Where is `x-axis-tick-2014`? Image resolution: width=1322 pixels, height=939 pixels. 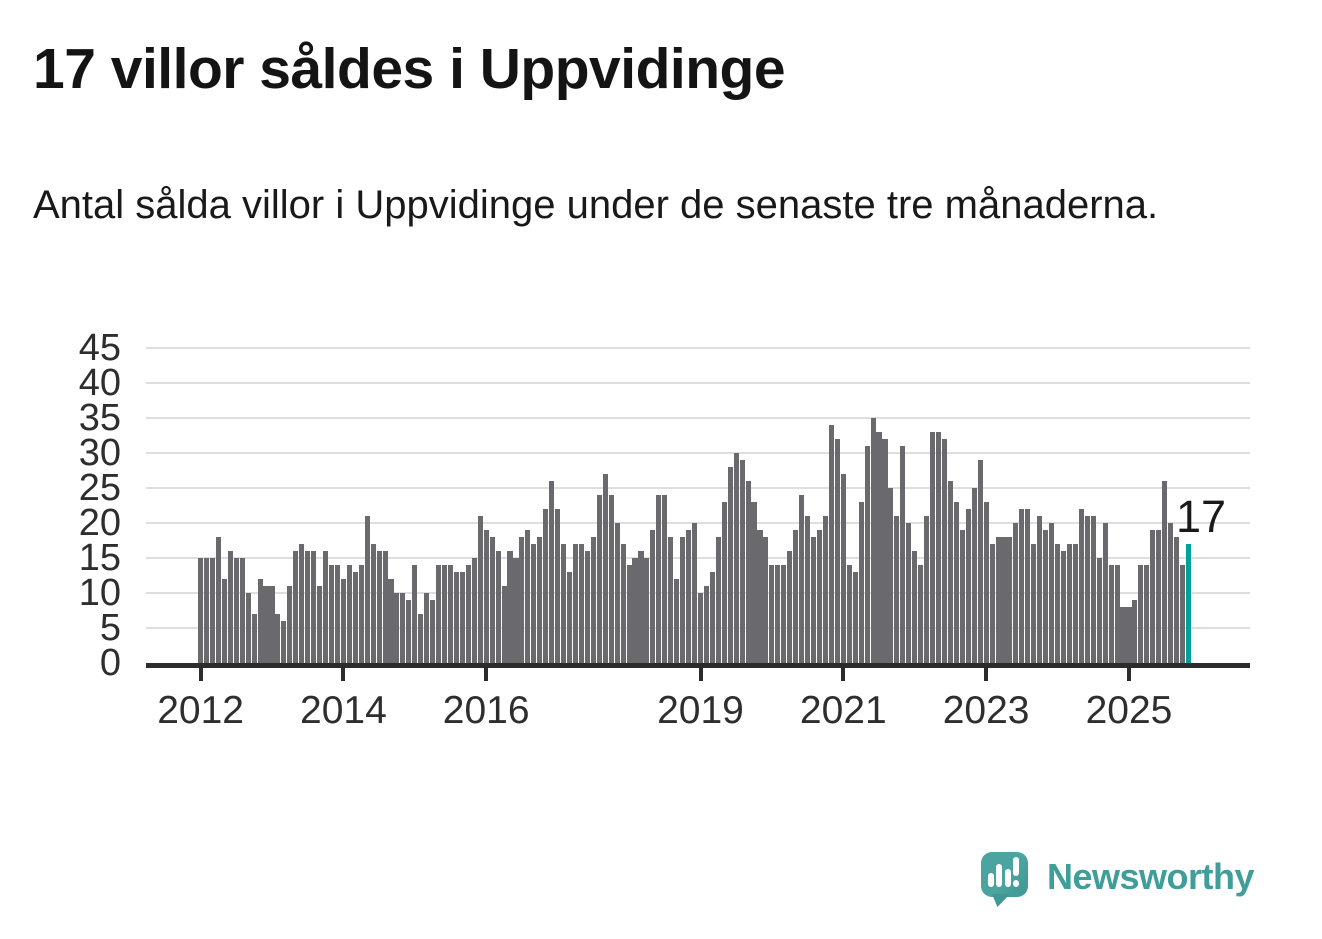 x-axis-tick-2014 is located at coordinates (343, 674).